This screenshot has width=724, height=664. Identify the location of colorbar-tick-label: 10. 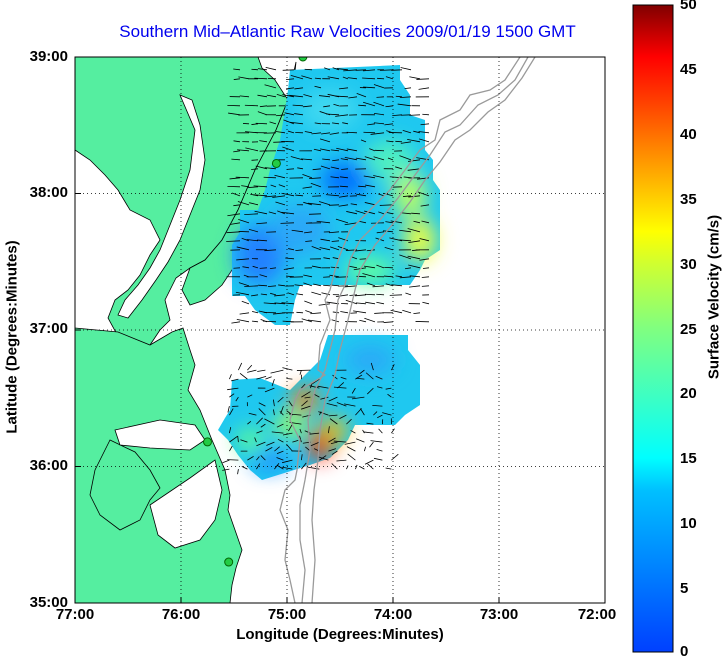
(688, 523).